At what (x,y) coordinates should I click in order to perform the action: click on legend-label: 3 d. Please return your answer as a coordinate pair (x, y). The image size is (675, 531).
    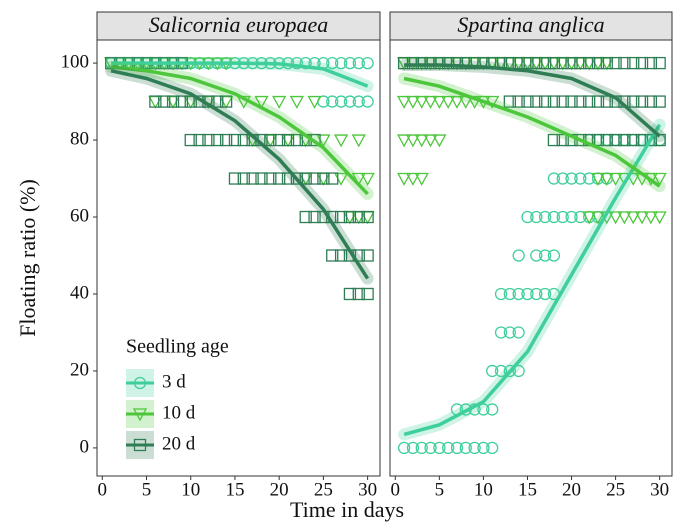
    Looking at the image, I should click on (174, 381).